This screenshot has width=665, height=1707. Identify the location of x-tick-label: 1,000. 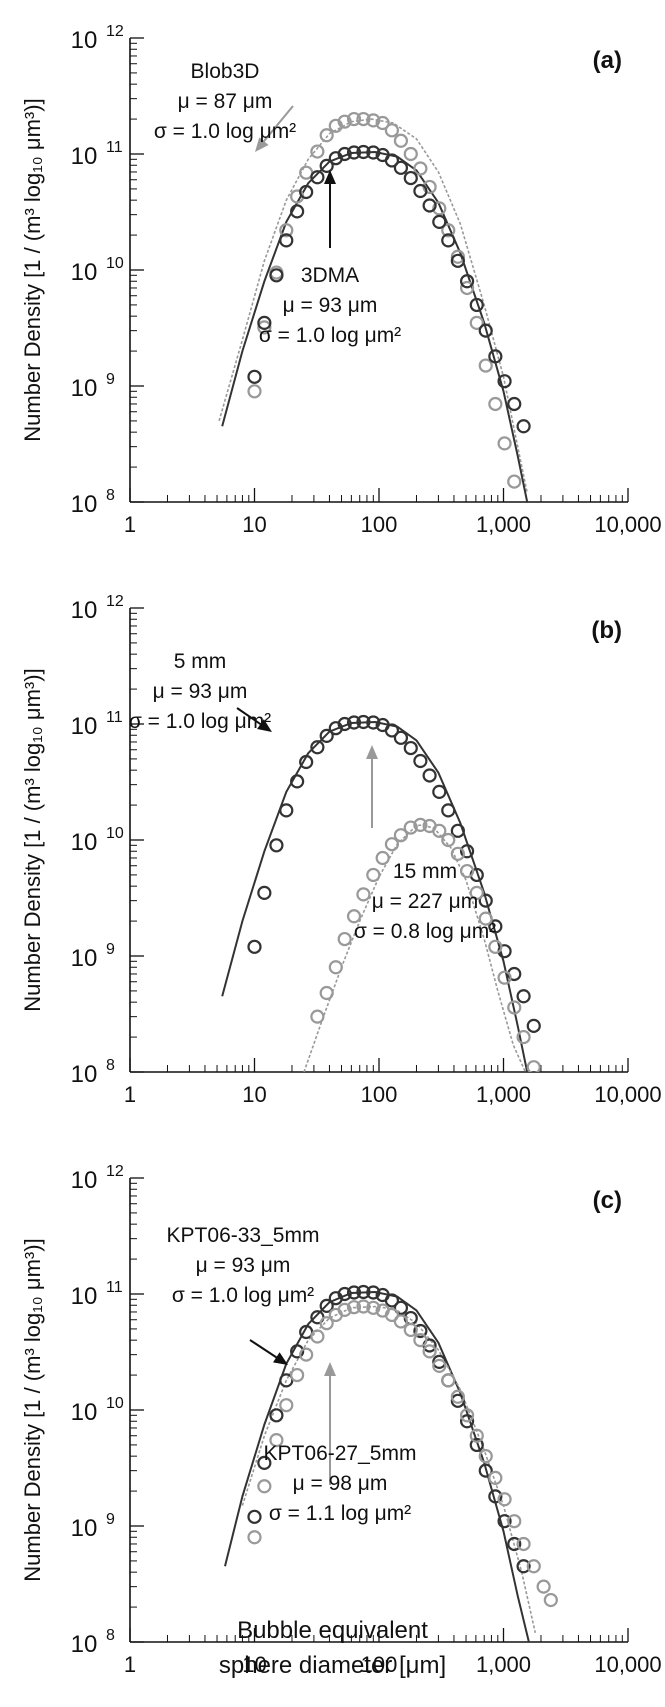
(503, 1094).